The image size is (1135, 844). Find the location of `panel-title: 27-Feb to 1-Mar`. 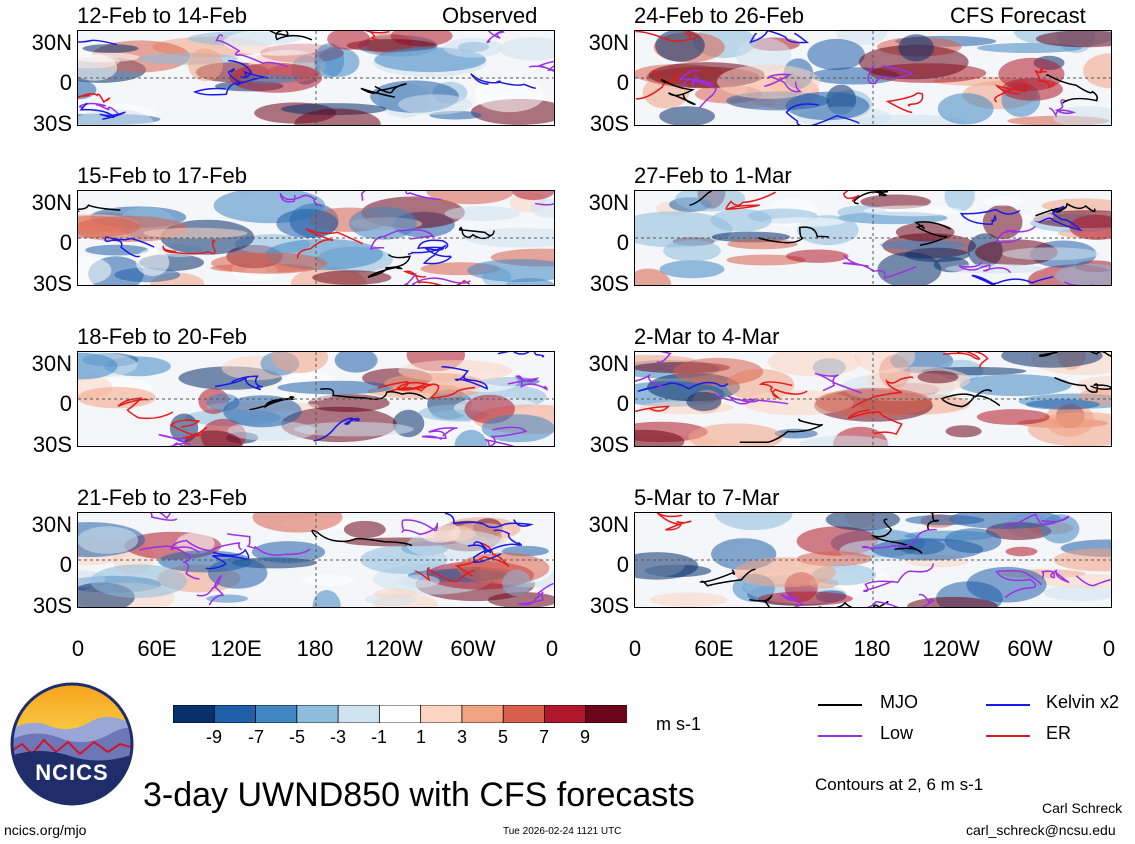

panel-title: 27-Feb to 1-Mar is located at coordinates (713, 175).